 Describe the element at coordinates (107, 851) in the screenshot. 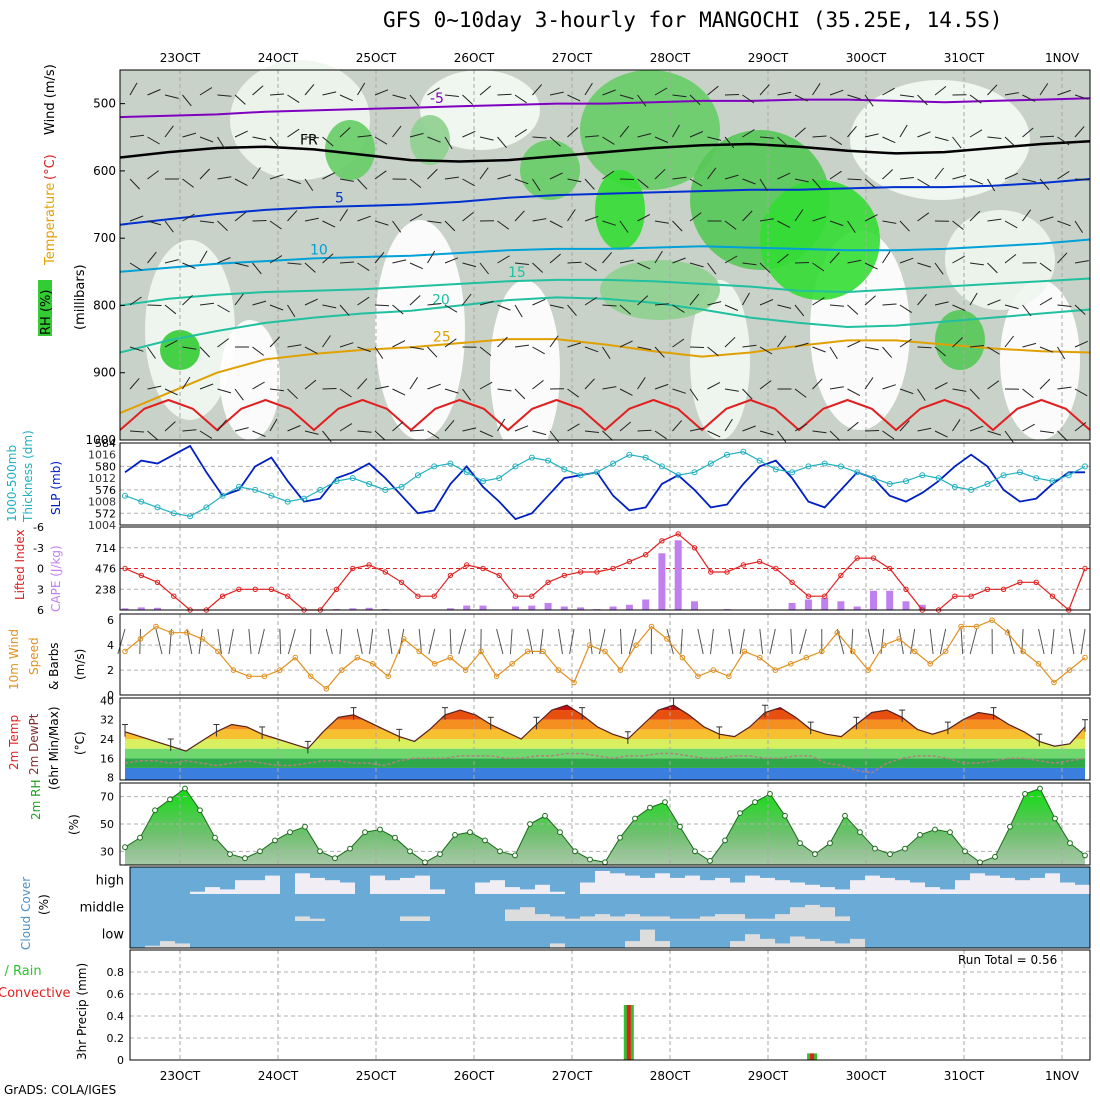

I see `rh-tick-label: 30` at that location.